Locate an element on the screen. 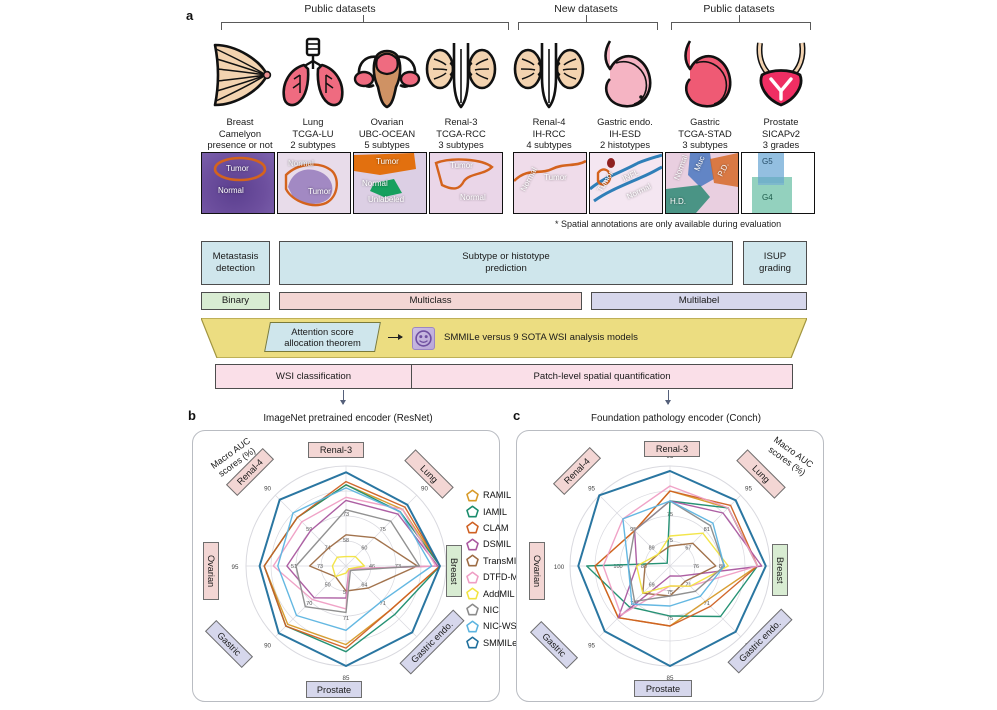 Image resolution: width=997 pixels, height=710 pixels. radar-series-dsmil is located at coordinates (690, 559).